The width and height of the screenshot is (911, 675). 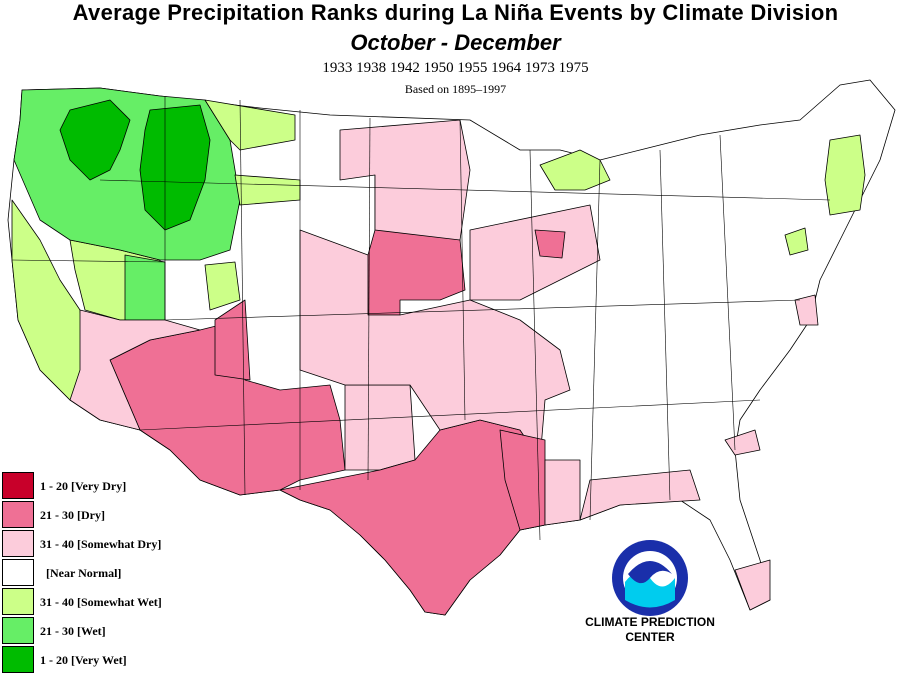 What do you see at coordinates (83, 486) in the screenshot?
I see `legend-label: 1 - 20 [Very Dry]` at bounding box center [83, 486].